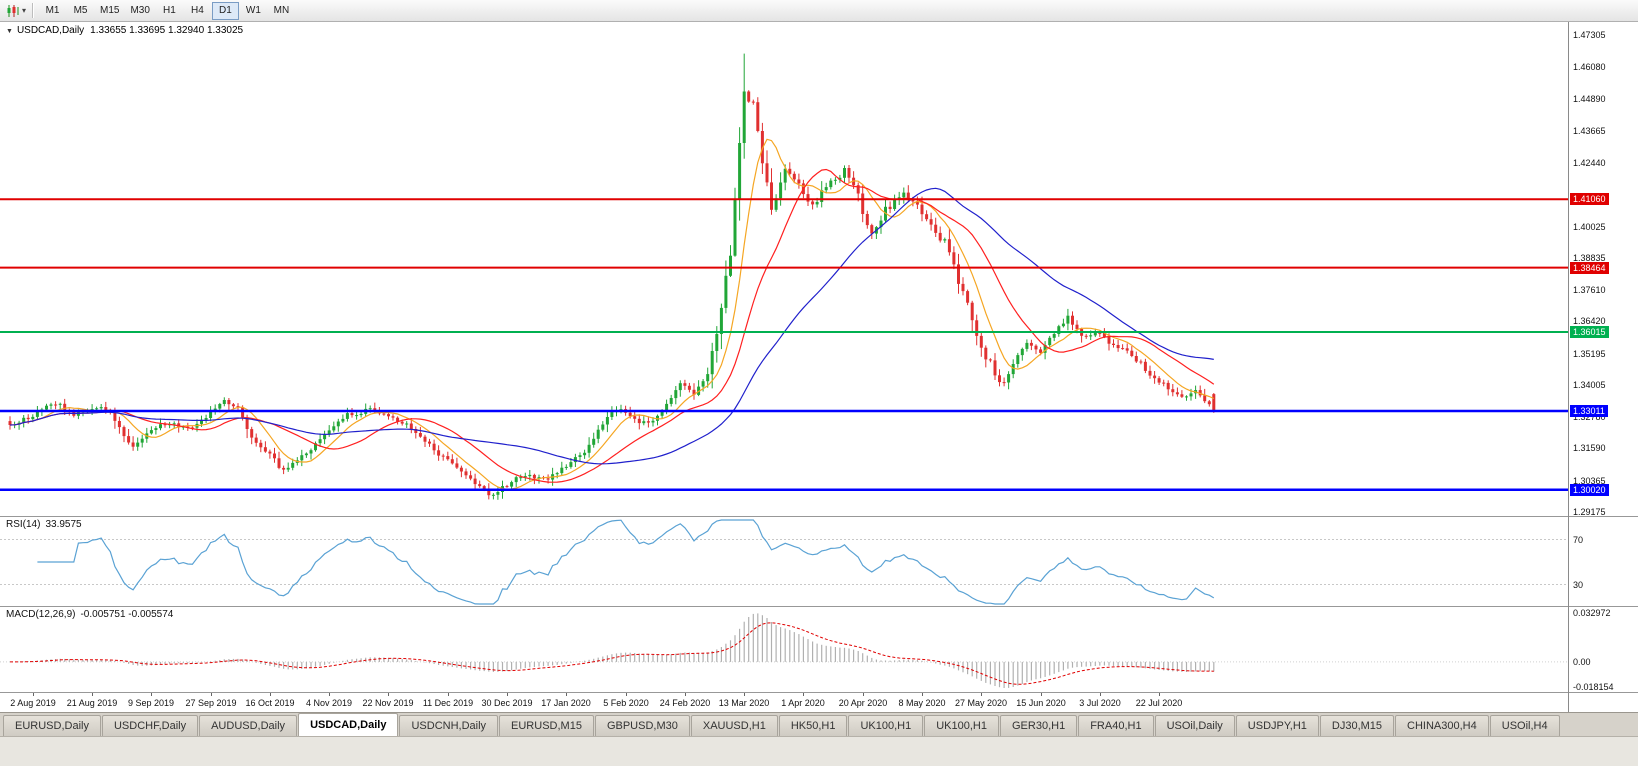 This screenshot has width=1638, height=766. What do you see at coordinates (734, 725) in the screenshot?
I see `chart-tab-xauusd-h1: XAUUSD,H1` at bounding box center [734, 725].